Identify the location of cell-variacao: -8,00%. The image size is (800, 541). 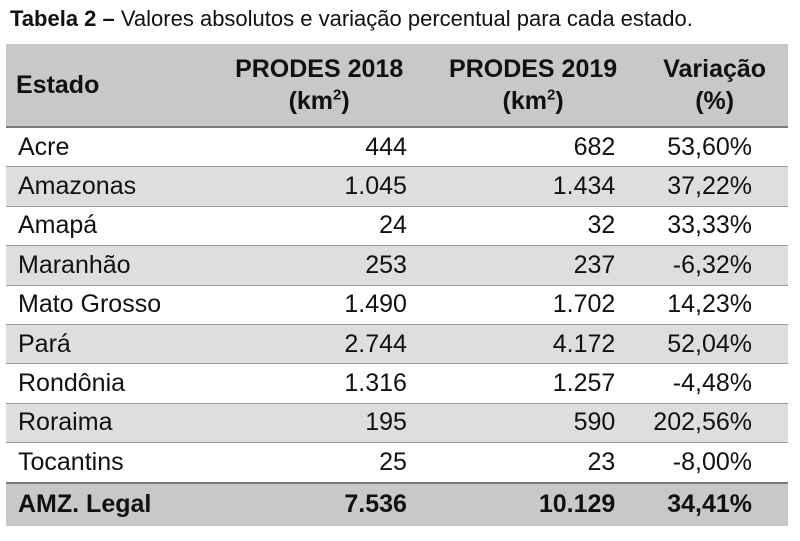
(714, 463).